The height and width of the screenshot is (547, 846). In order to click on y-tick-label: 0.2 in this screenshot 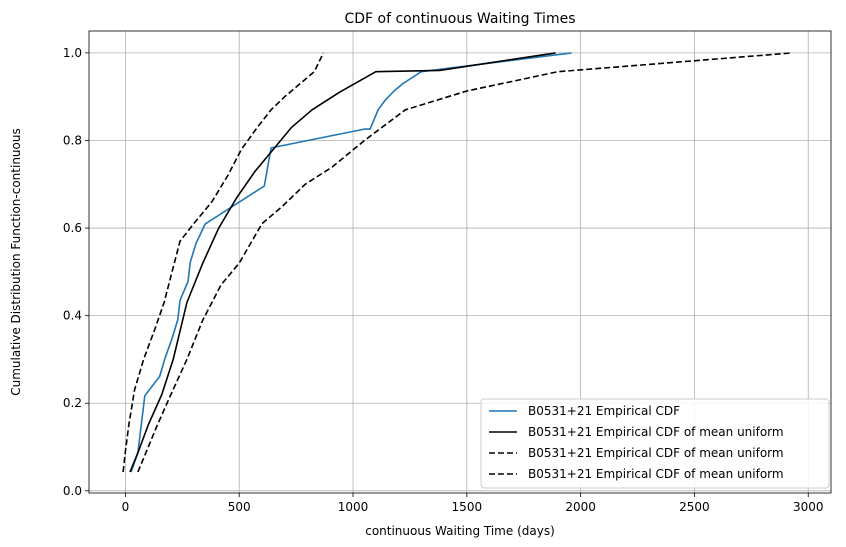, I will do `click(72, 403)`.